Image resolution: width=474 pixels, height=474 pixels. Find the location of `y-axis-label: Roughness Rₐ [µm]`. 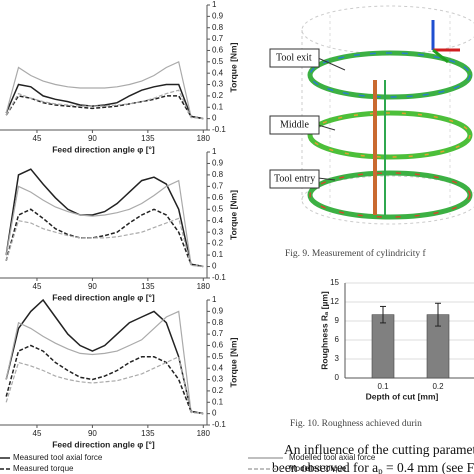

y-axis-label: Roughness Rₐ [µm] is located at coordinates (324, 330).